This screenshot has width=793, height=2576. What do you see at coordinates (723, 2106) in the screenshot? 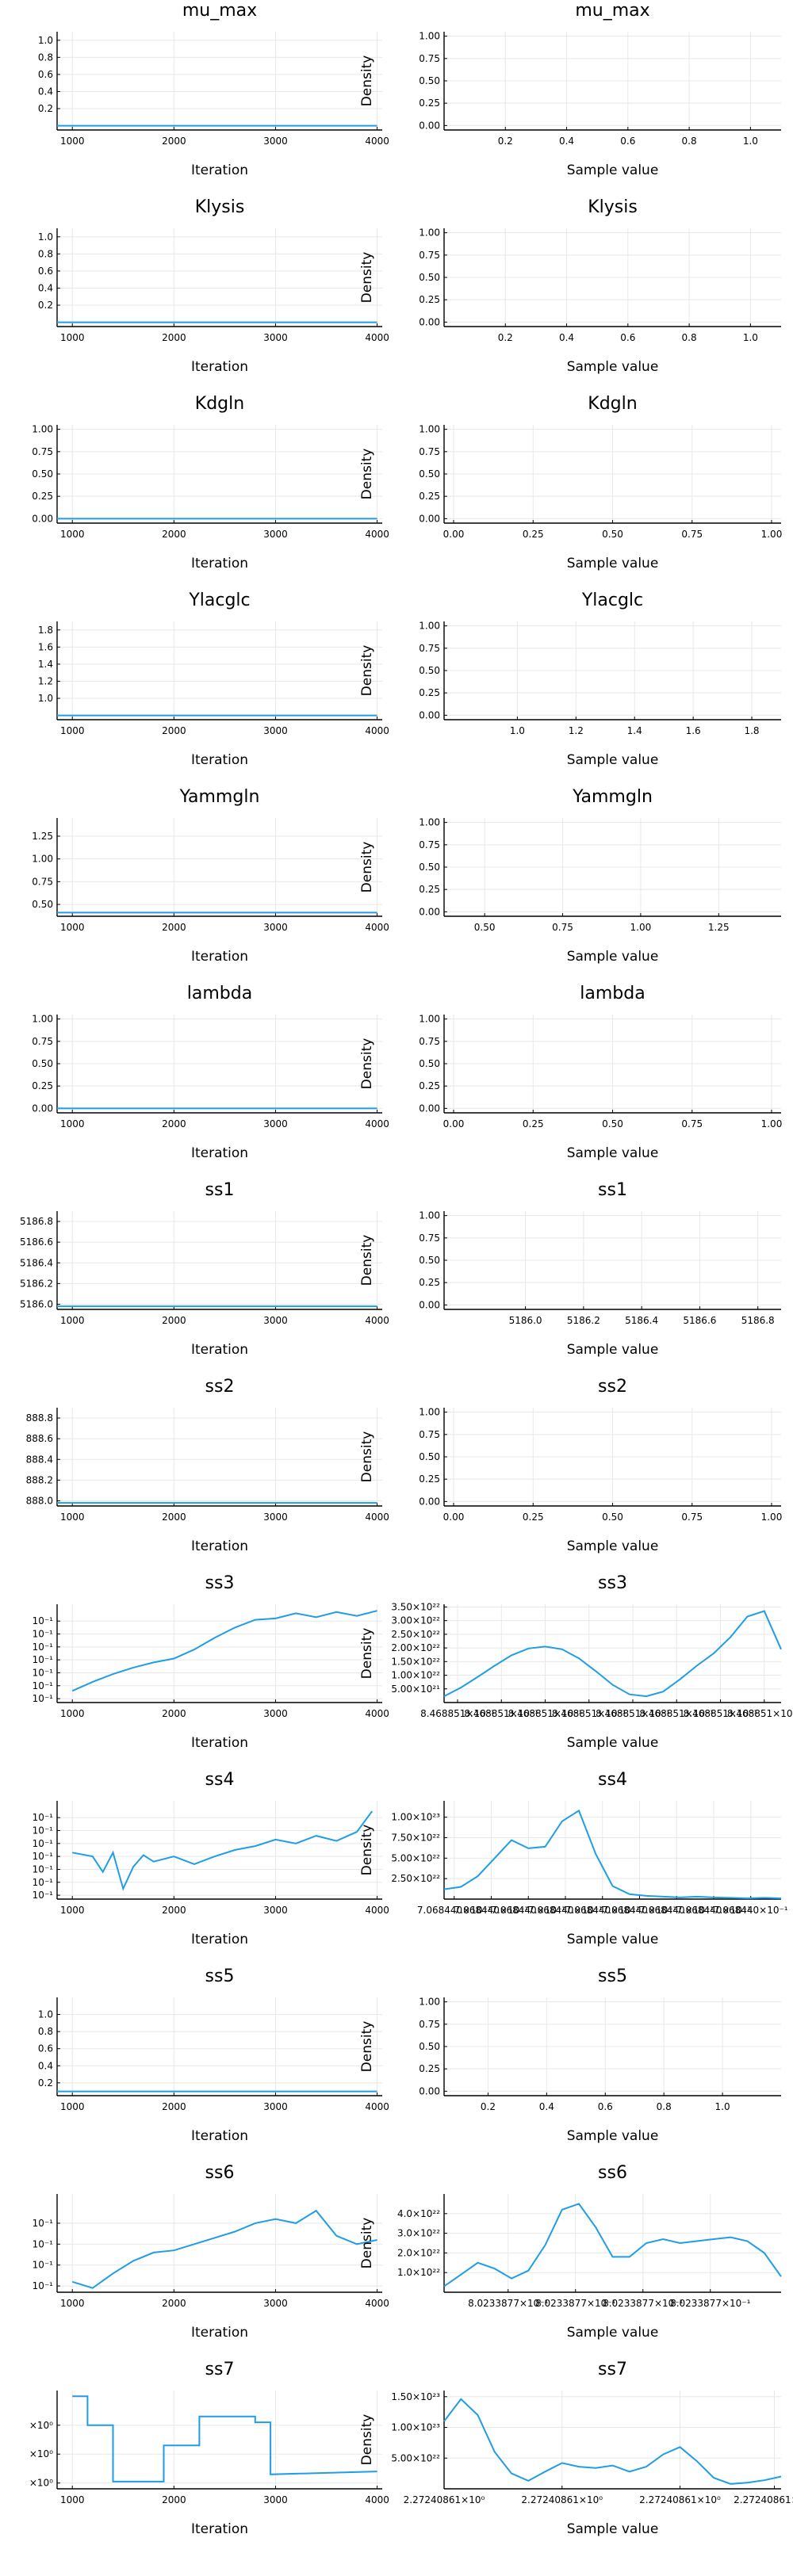
I see `density-x-tick-label: 1.0` at bounding box center [723, 2106].